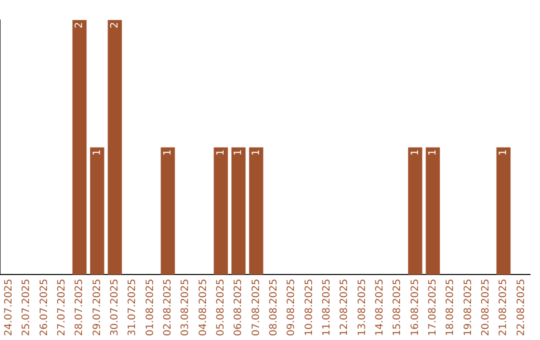 The width and height of the screenshot is (540, 340). Describe the element at coordinates (309, 307) in the screenshot. I see `x-tick-label: 10.08.2025` at that location.